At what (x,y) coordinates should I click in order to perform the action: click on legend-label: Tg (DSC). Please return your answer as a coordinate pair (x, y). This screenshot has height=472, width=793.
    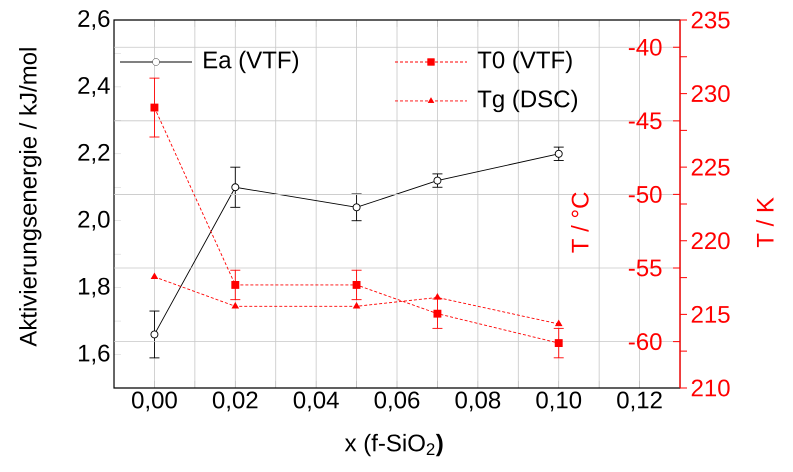
    Looking at the image, I should click on (528, 101).